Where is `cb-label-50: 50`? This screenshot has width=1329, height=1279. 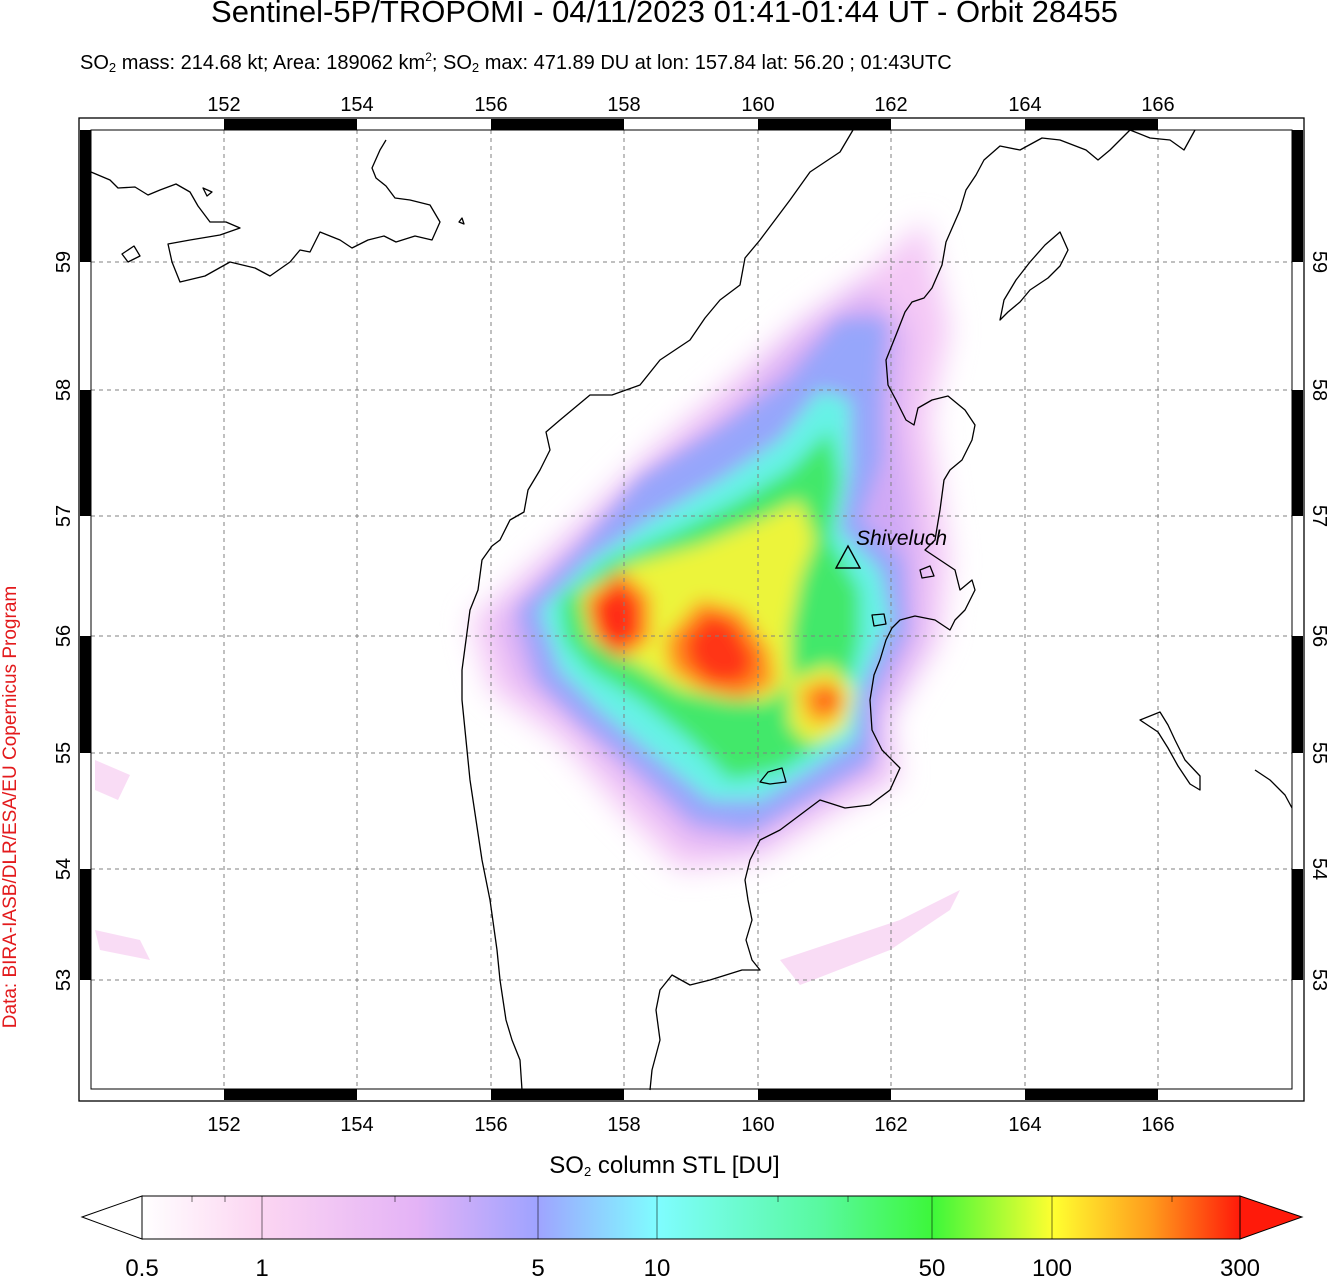 cb-label-50: 50 is located at coordinates (932, 1267).